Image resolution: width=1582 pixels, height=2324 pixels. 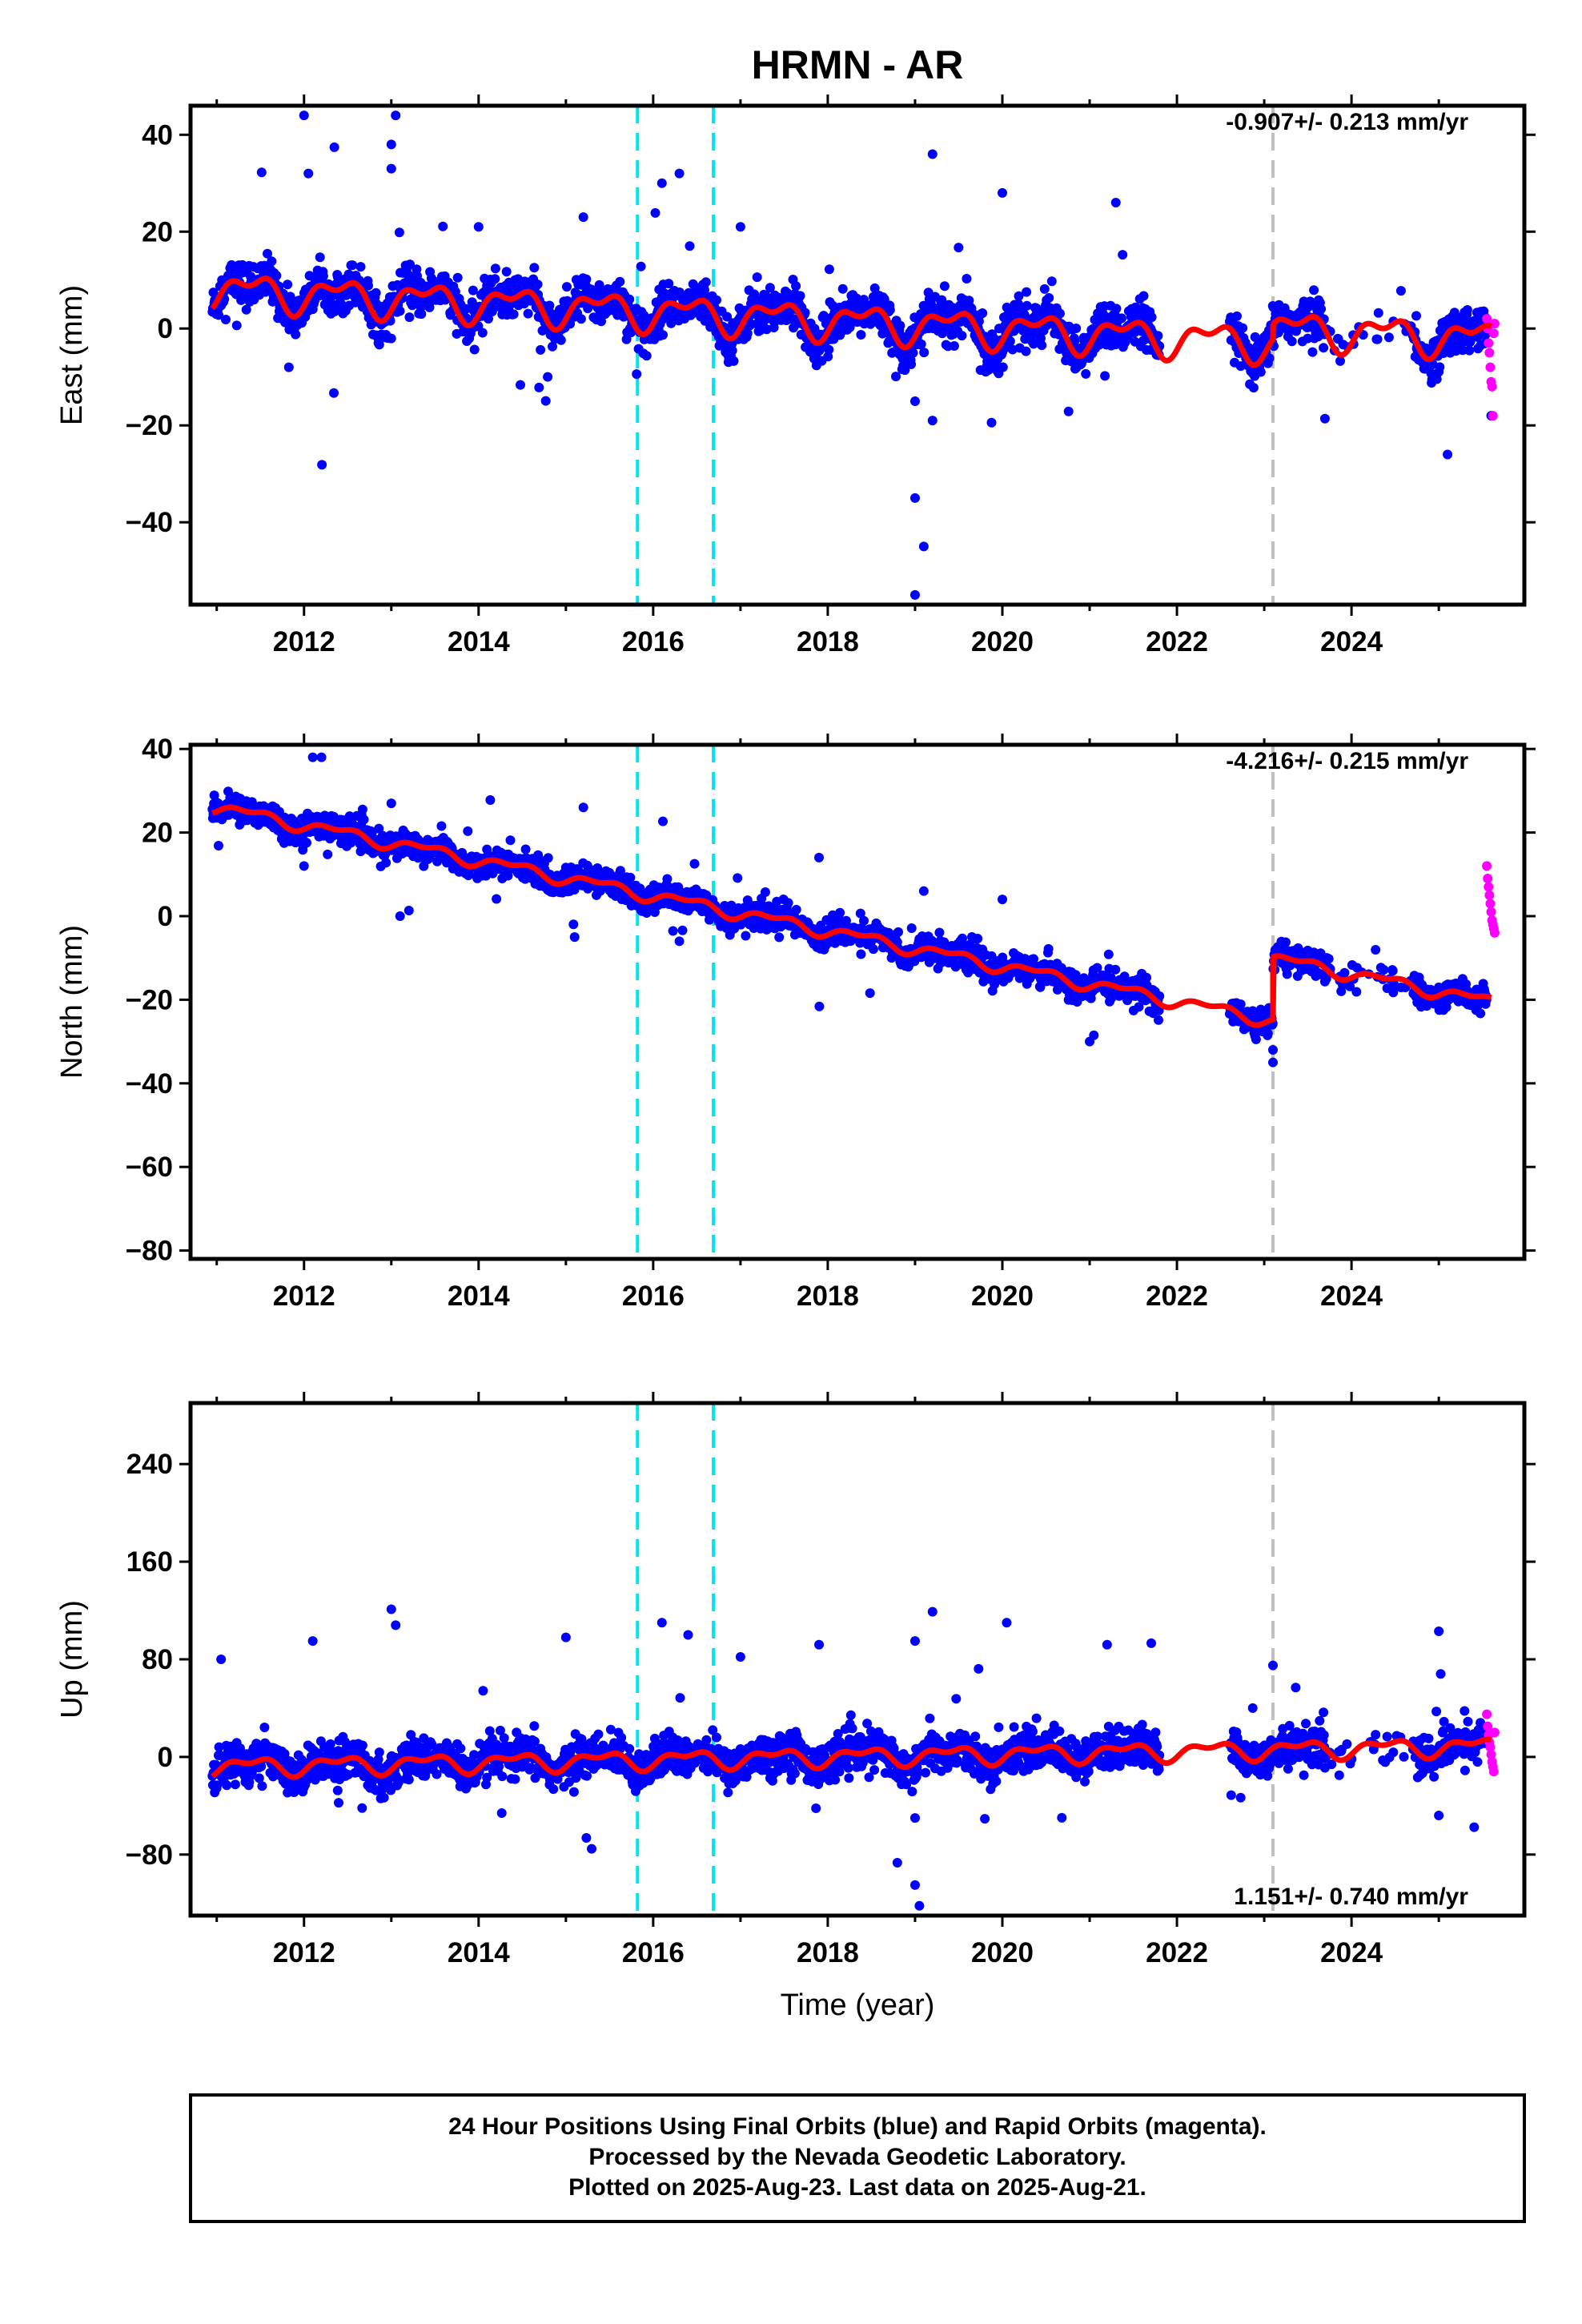 What do you see at coordinates (1347, 761) in the screenshot?
I see `north-rate-label: -4.216+/- 0.215 mm/yr` at bounding box center [1347, 761].